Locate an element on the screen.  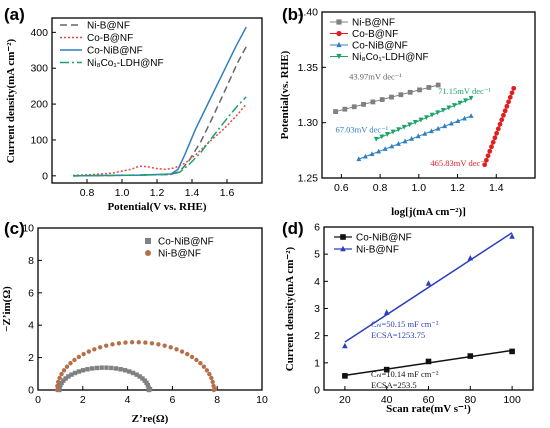
x-tick-label: 100 is located at coordinates (512, 400).